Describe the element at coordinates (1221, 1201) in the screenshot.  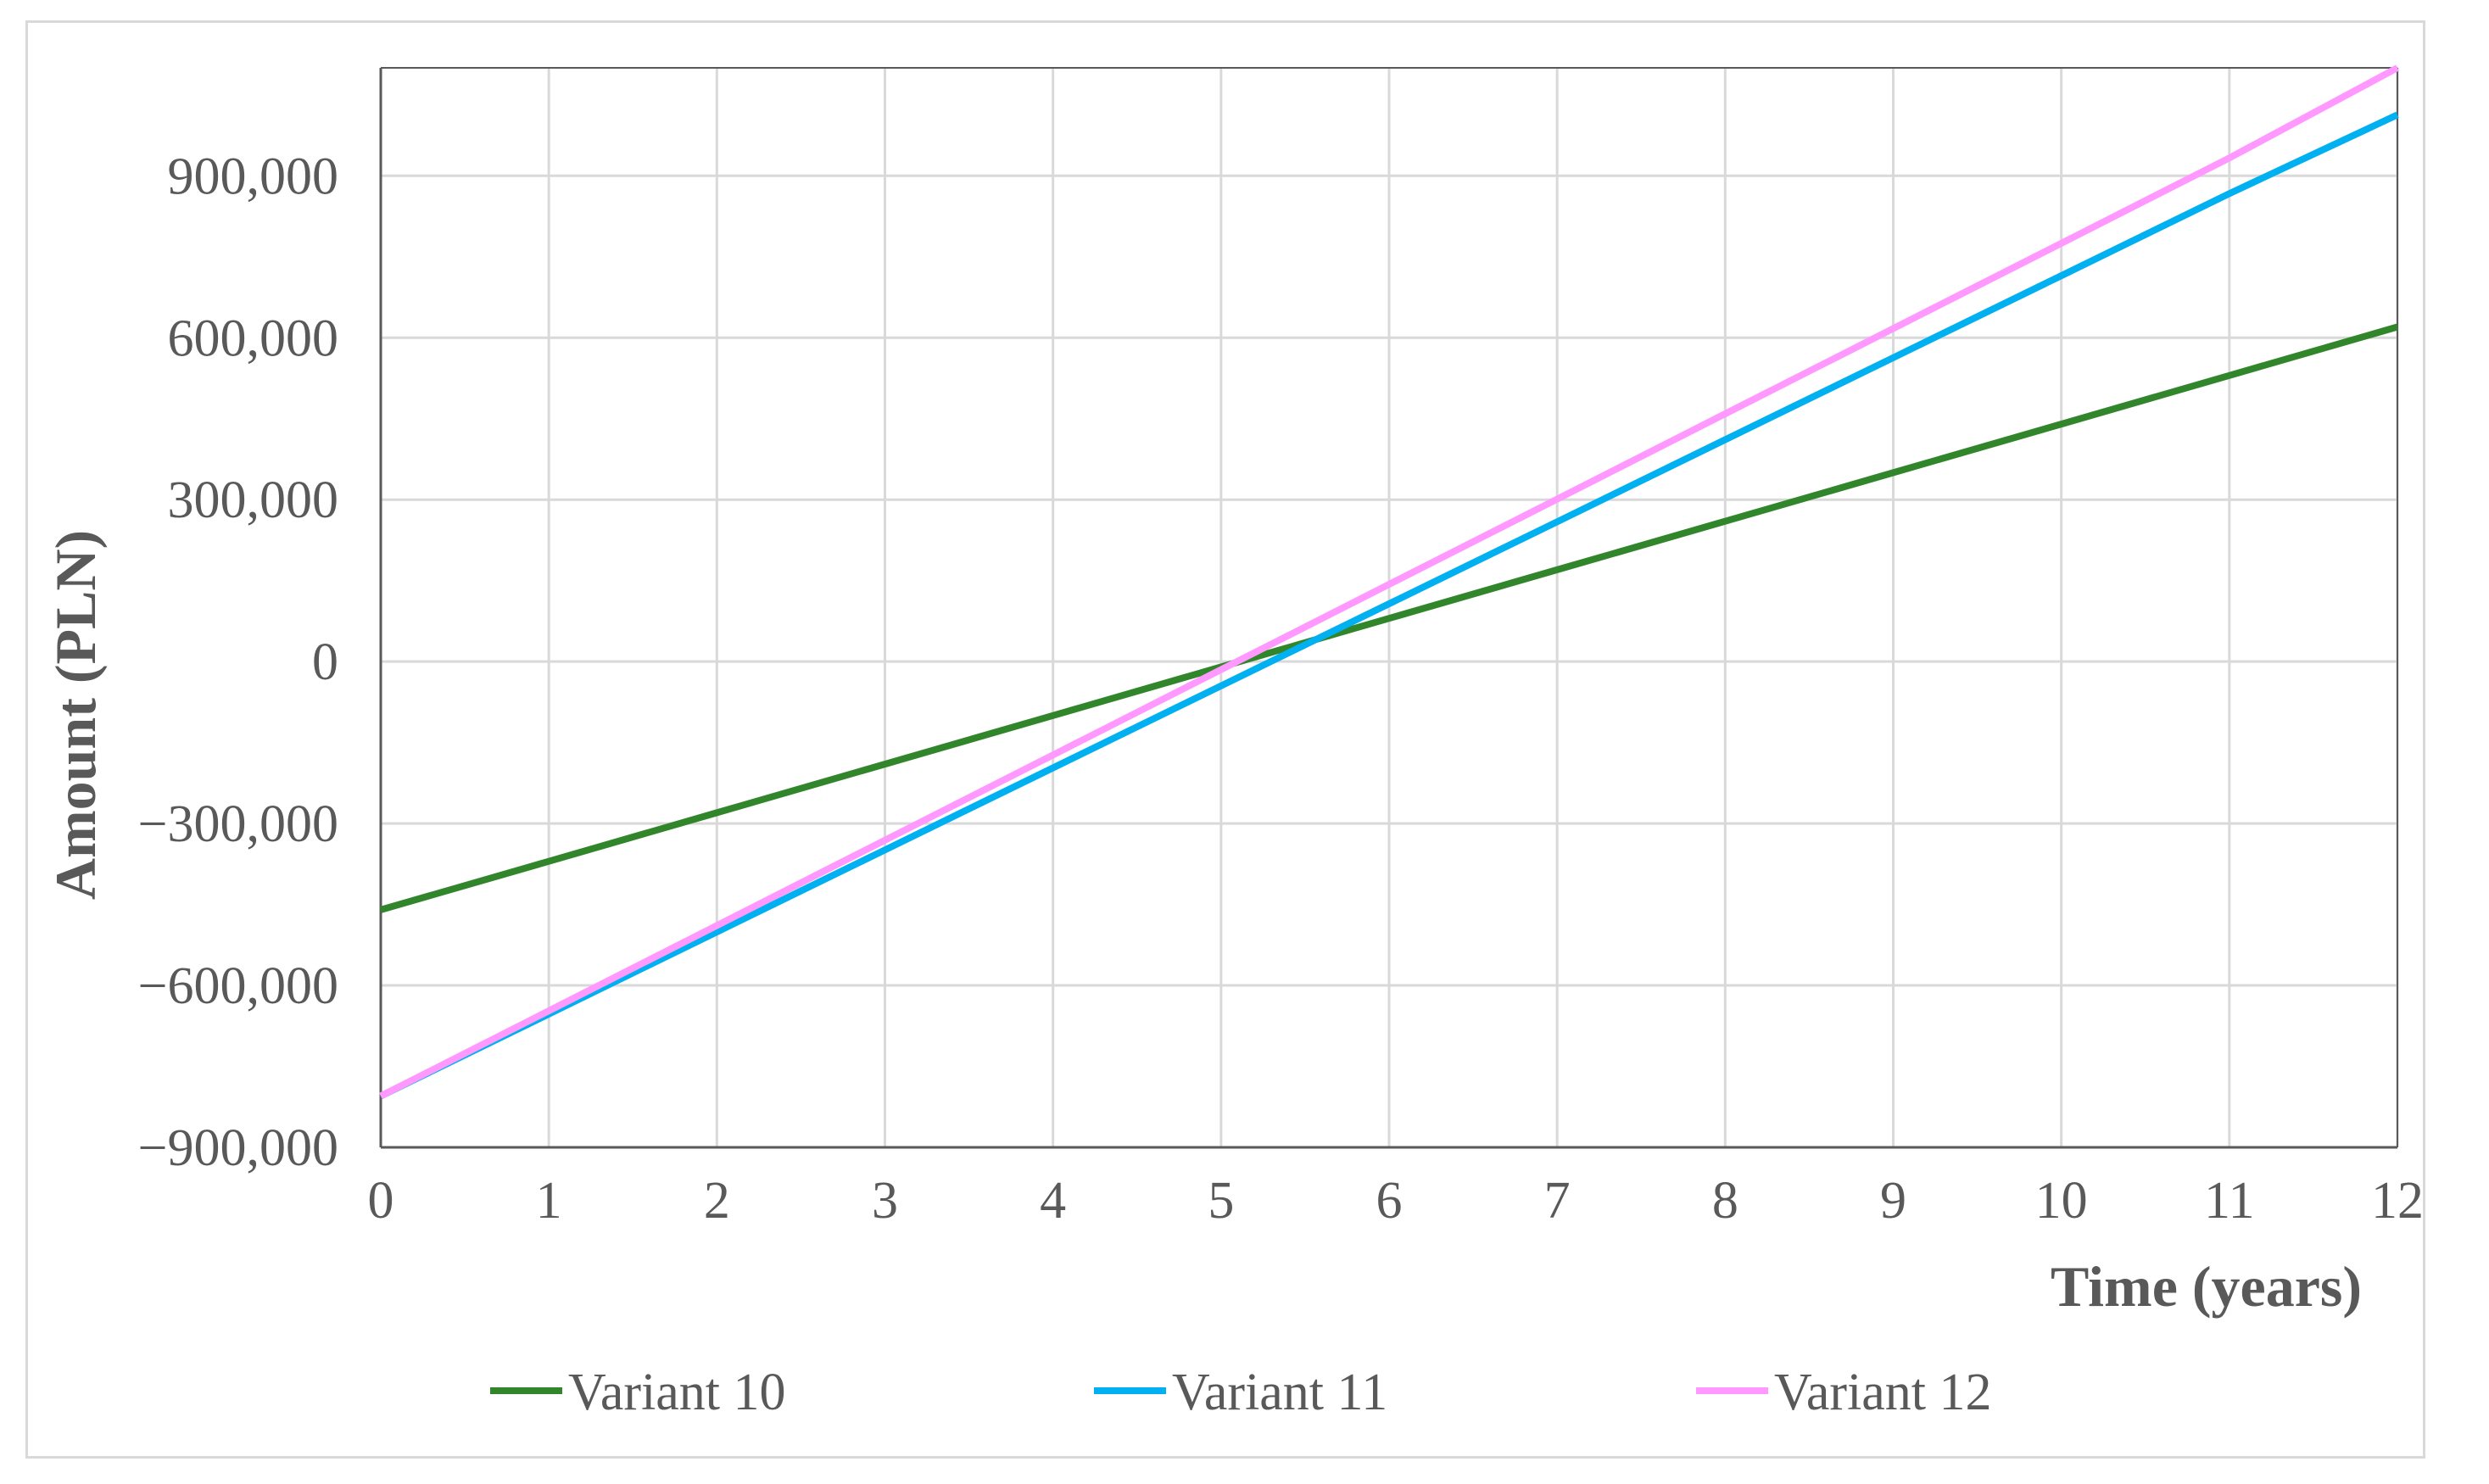
I see `x-tick-label: 5` at that location.